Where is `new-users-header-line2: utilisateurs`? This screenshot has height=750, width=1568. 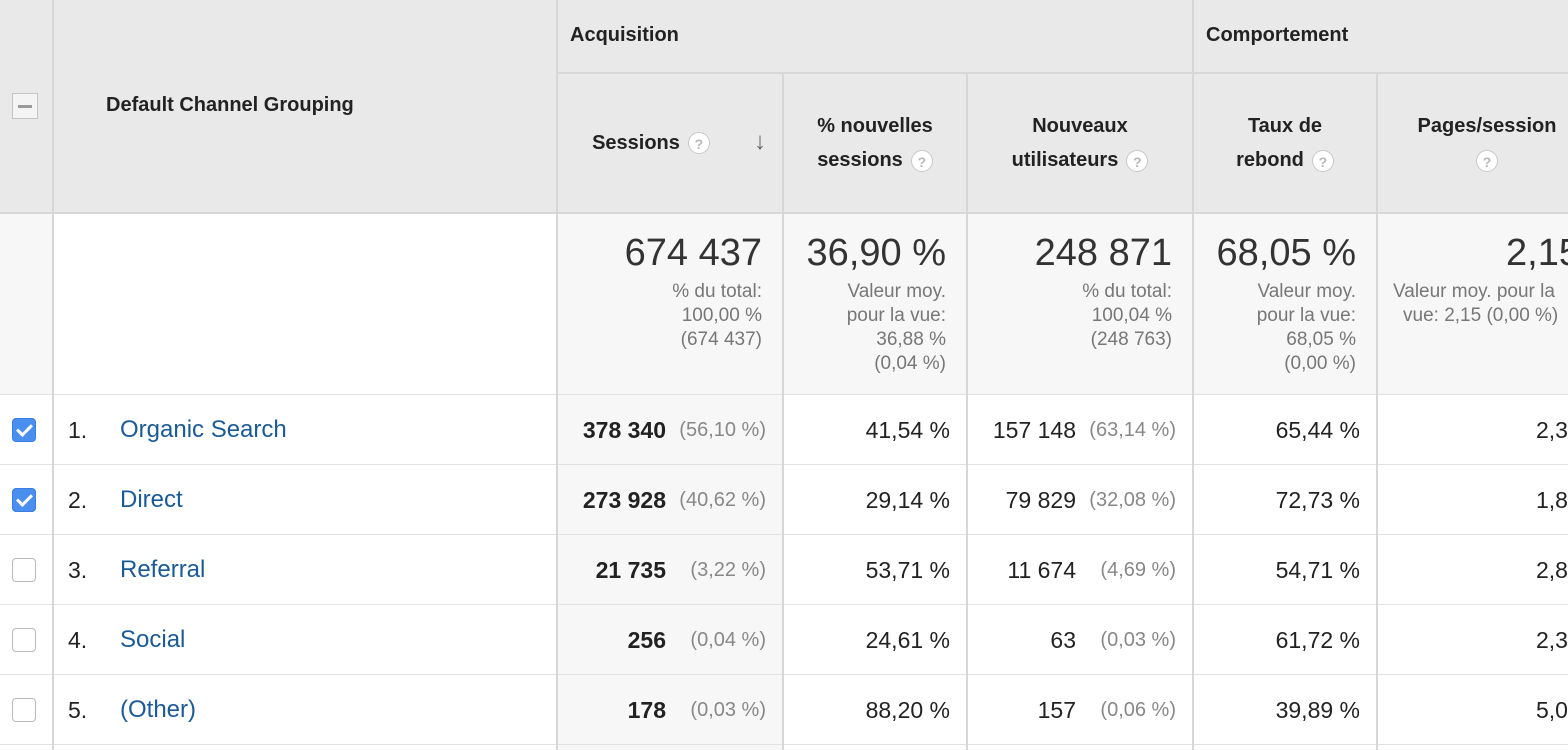
new-users-header-line2: utilisateurs is located at coordinates (1065, 160).